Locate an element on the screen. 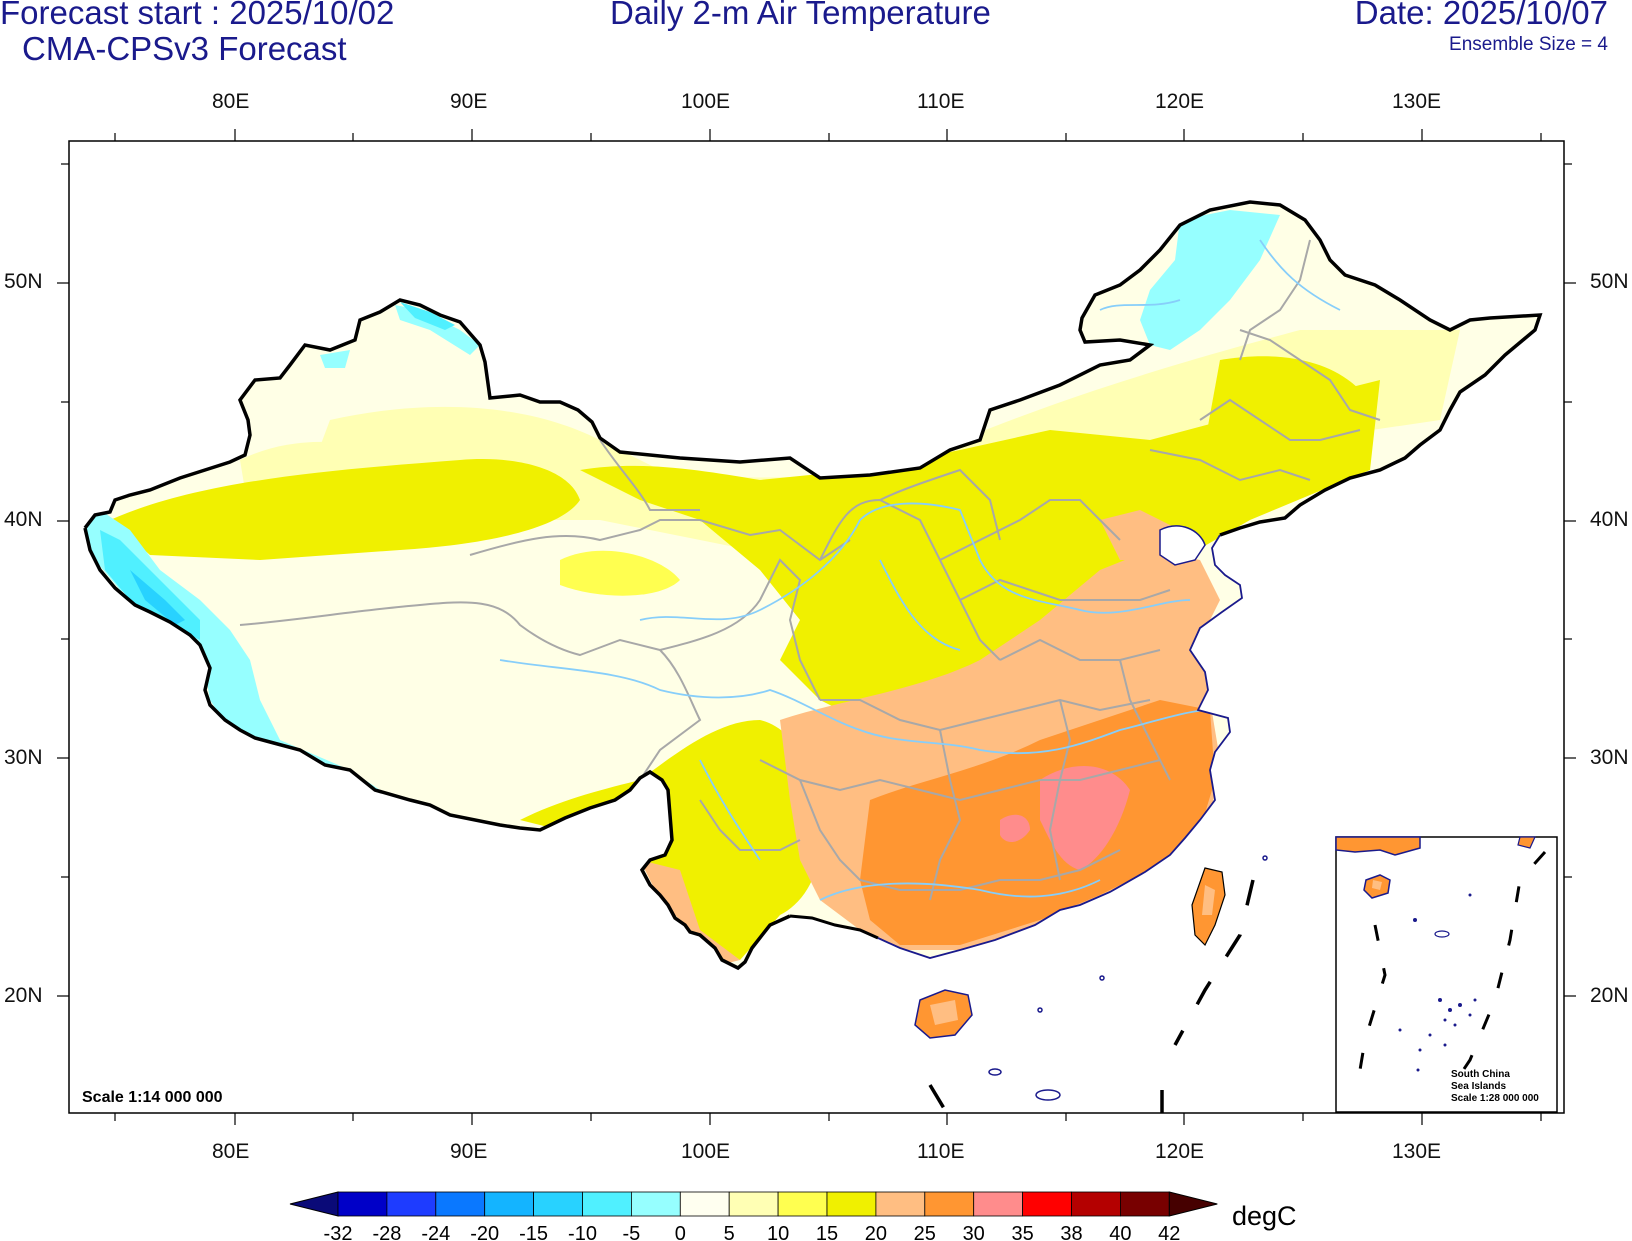  colorbar-label: -5 is located at coordinates (632, 1232).